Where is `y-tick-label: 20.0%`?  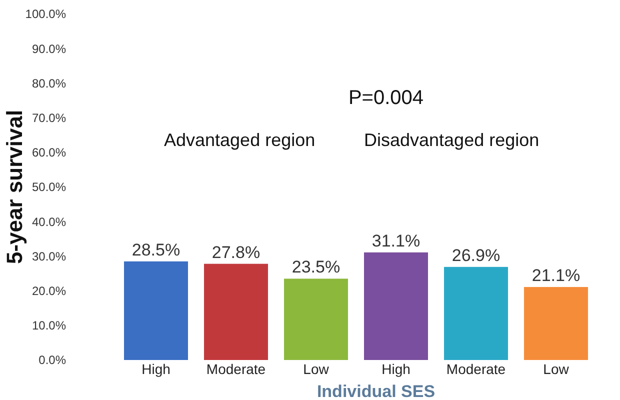 y-tick-label: 20.0% is located at coordinates (49, 291).